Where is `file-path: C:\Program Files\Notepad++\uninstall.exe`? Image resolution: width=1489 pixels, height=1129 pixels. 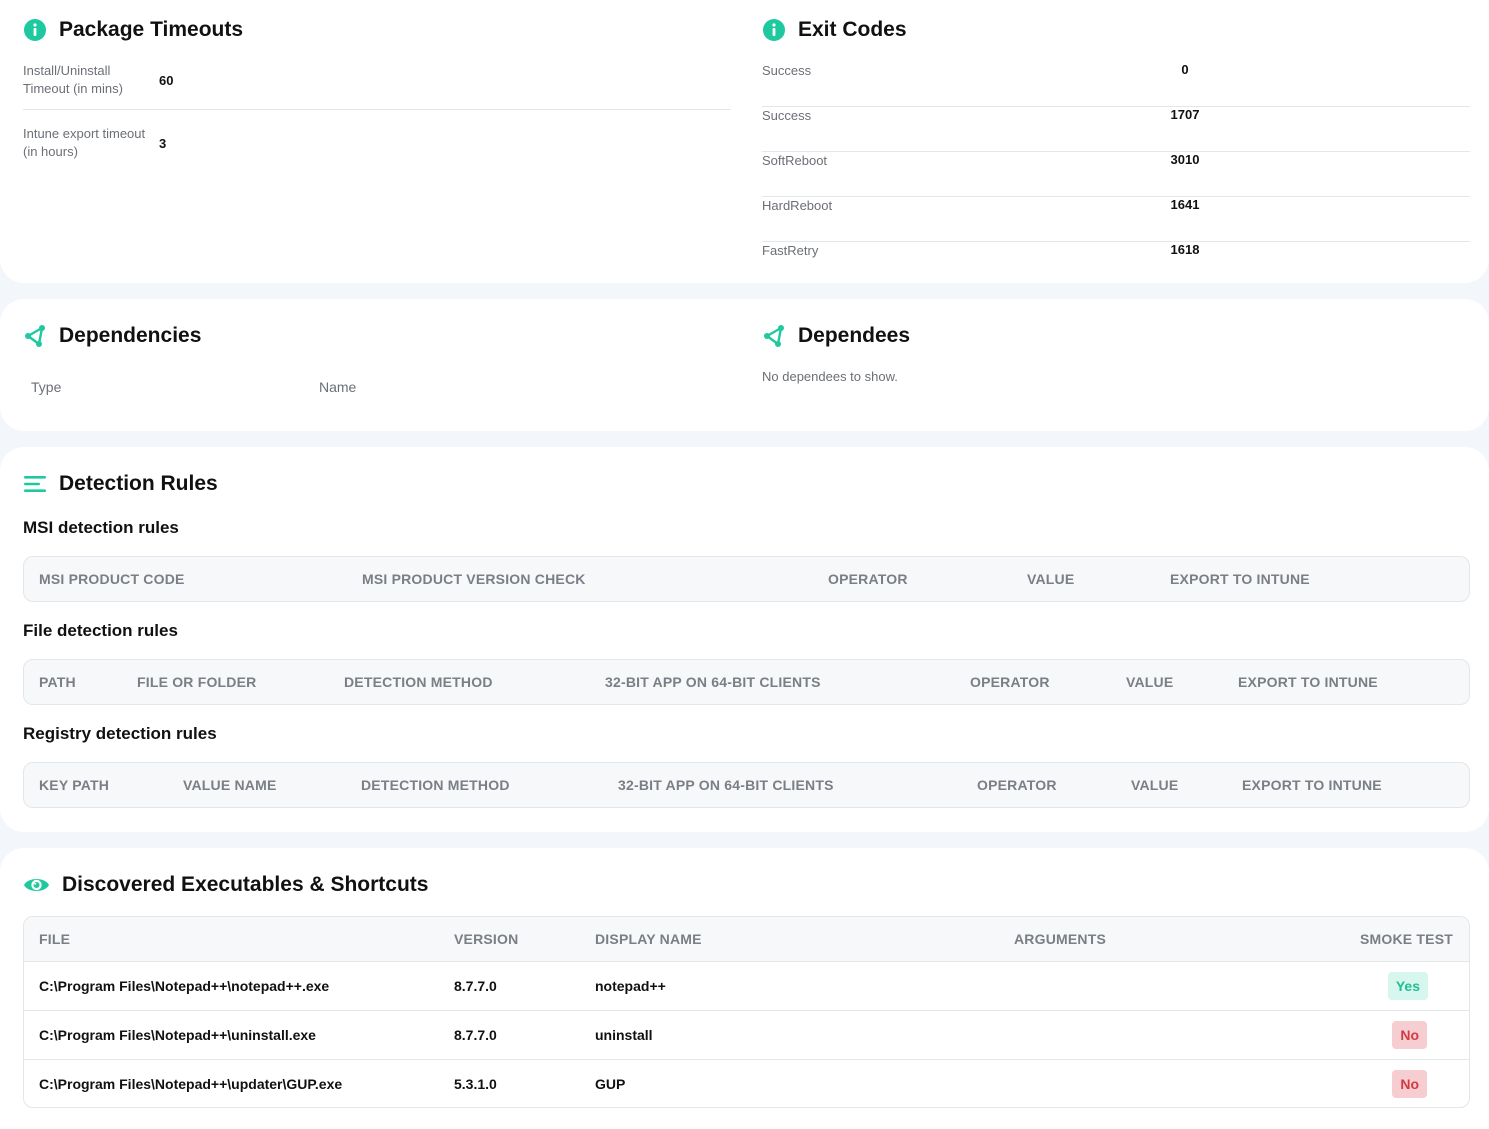 file-path: C:\Program Files\Notepad++\uninstall.exe is located at coordinates (177, 1035).